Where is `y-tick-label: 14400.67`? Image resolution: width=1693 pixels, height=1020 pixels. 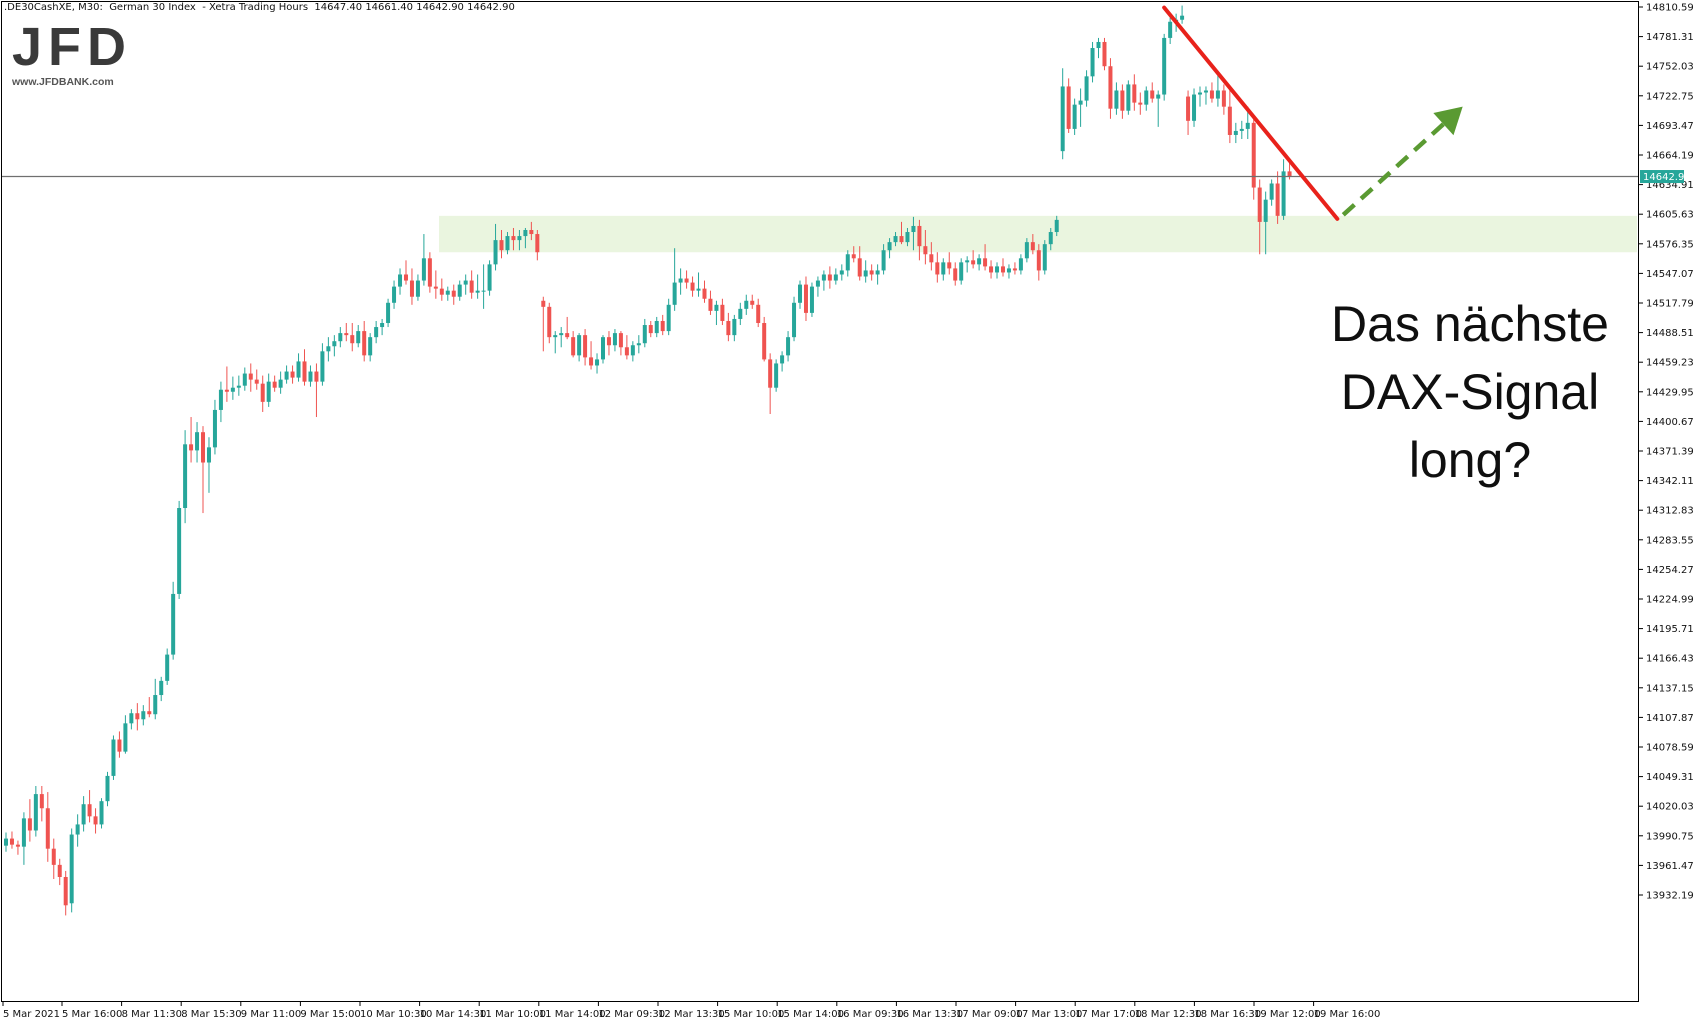
y-tick-label: 14400.67 is located at coordinates (1669, 422).